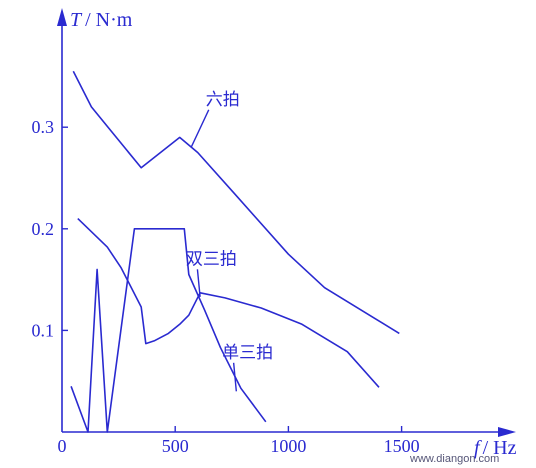  Describe the element at coordinates (247, 353) in the screenshot. I see `series-annotation: 单三拍` at that location.